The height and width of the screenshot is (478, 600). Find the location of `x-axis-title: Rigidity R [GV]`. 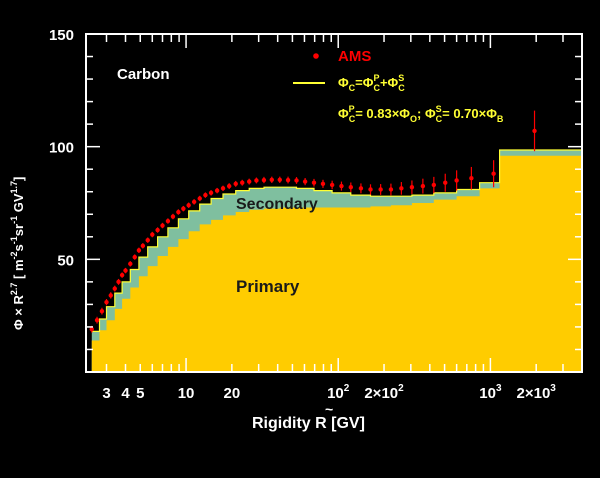

x-axis-title: Rigidity R [GV] is located at coordinates (308, 423).